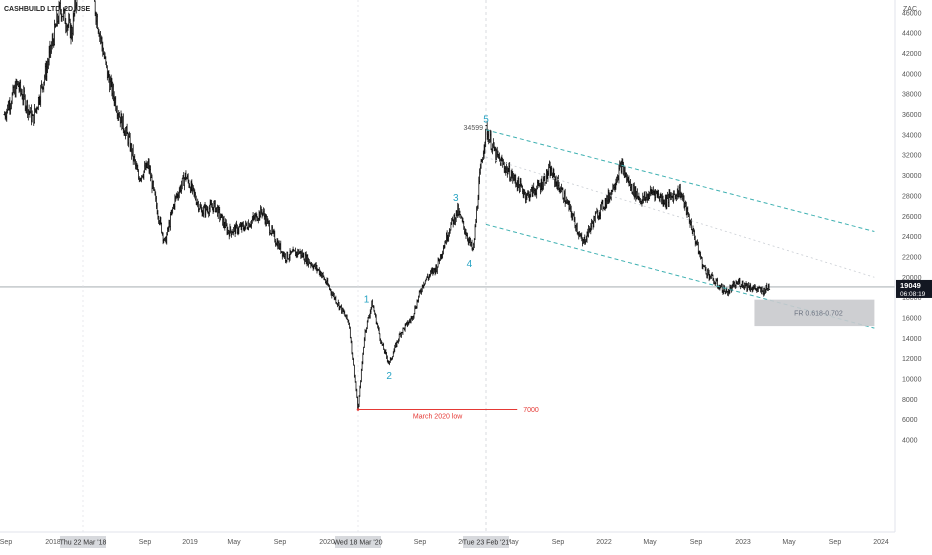 The width and height of the screenshot is (932, 555). I want to click on y-tick-label: 38000, so click(912, 95).